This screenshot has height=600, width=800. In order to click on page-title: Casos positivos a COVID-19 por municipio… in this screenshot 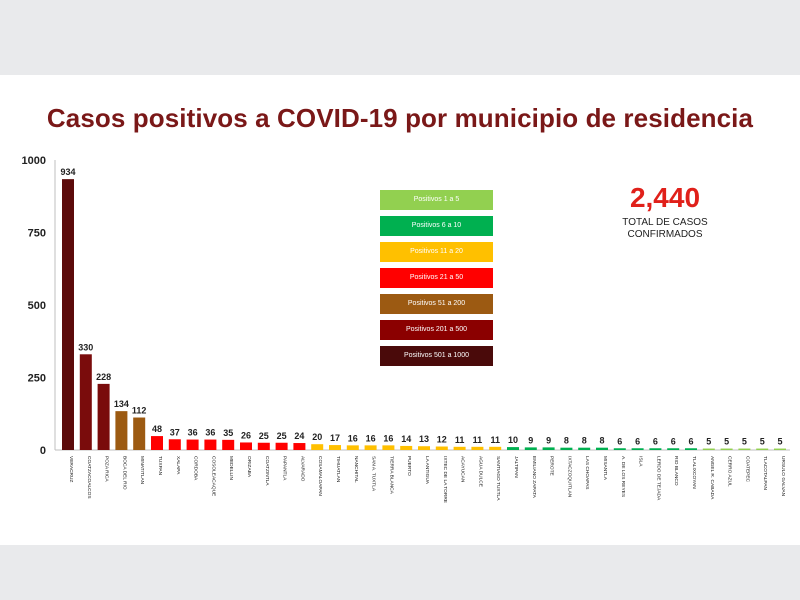, I will do `click(400, 118)`.